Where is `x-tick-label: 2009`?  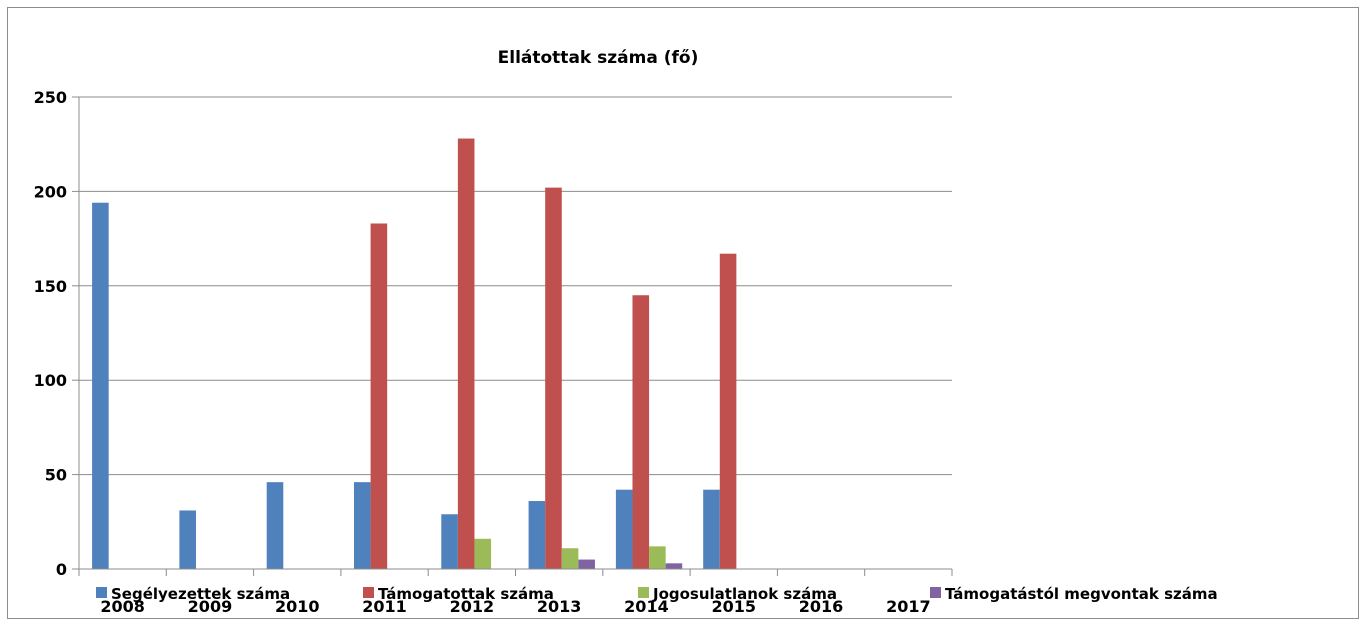
x-tick-label: 2009 is located at coordinates (210, 606).